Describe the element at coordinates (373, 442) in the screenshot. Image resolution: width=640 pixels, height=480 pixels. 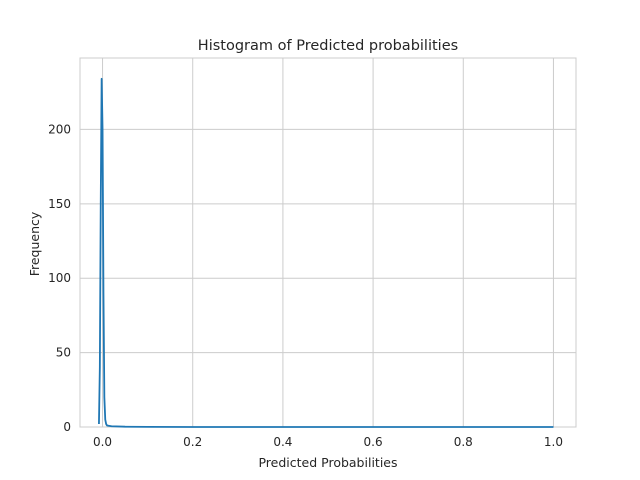
I see `x-tick-label: 0.6` at that location.